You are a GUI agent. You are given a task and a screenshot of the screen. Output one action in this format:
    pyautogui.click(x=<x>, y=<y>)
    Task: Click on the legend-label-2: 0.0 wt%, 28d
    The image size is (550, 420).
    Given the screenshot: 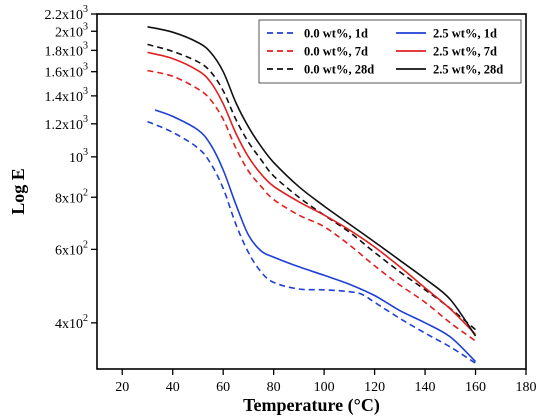 What is the action you would take?
    pyautogui.click(x=339, y=70)
    